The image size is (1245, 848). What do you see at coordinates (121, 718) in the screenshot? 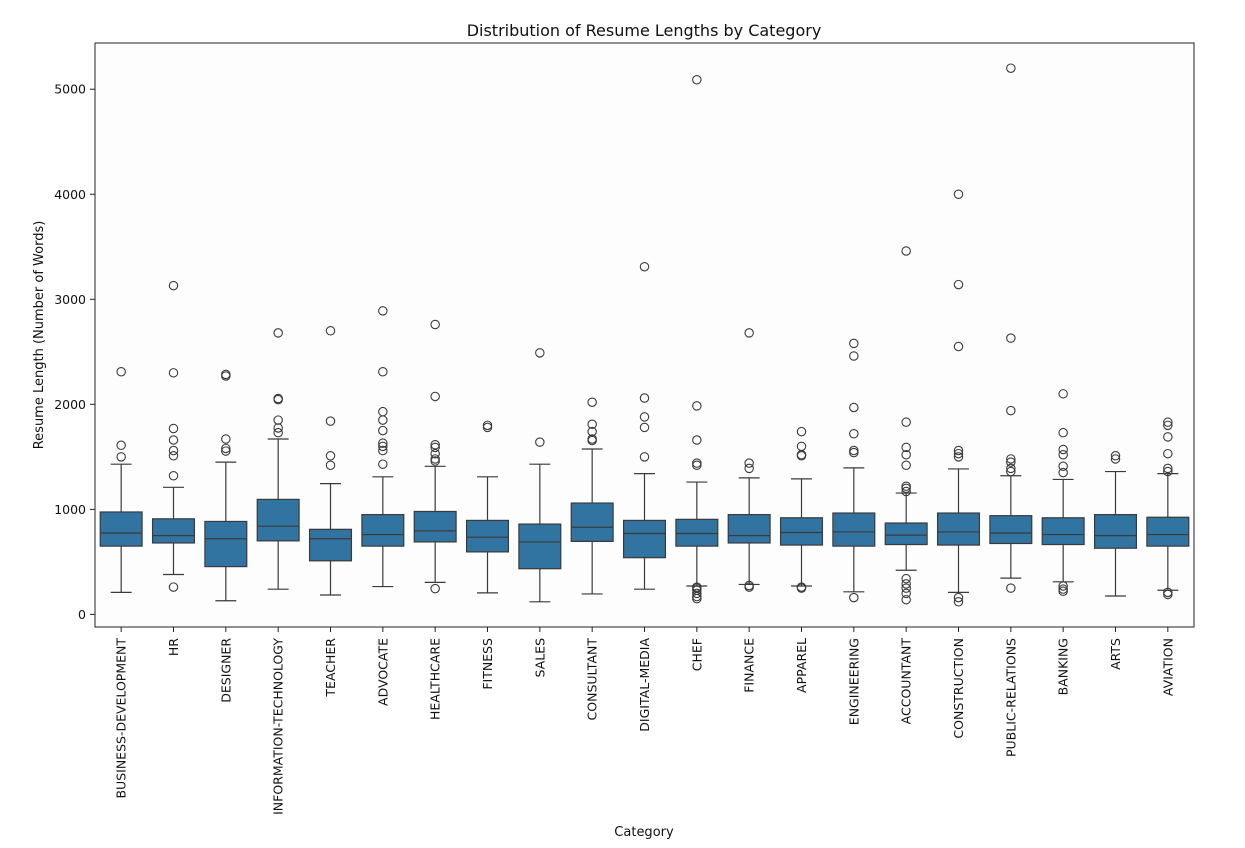
I see `x-tick-label: BUSINESS-DEVELOPMENT` at bounding box center [121, 718].